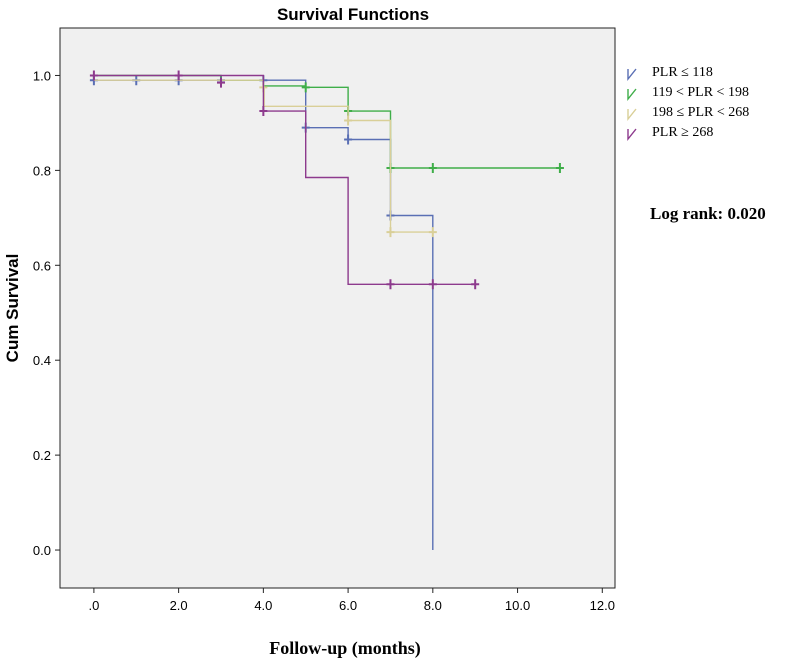 The width and height of the screenshot is (796, 665). What do you see at coordinates (345, 648) in the screenshot?
I see `x-axis-label: Follow-up (months)` at bounding box center [345, 648].